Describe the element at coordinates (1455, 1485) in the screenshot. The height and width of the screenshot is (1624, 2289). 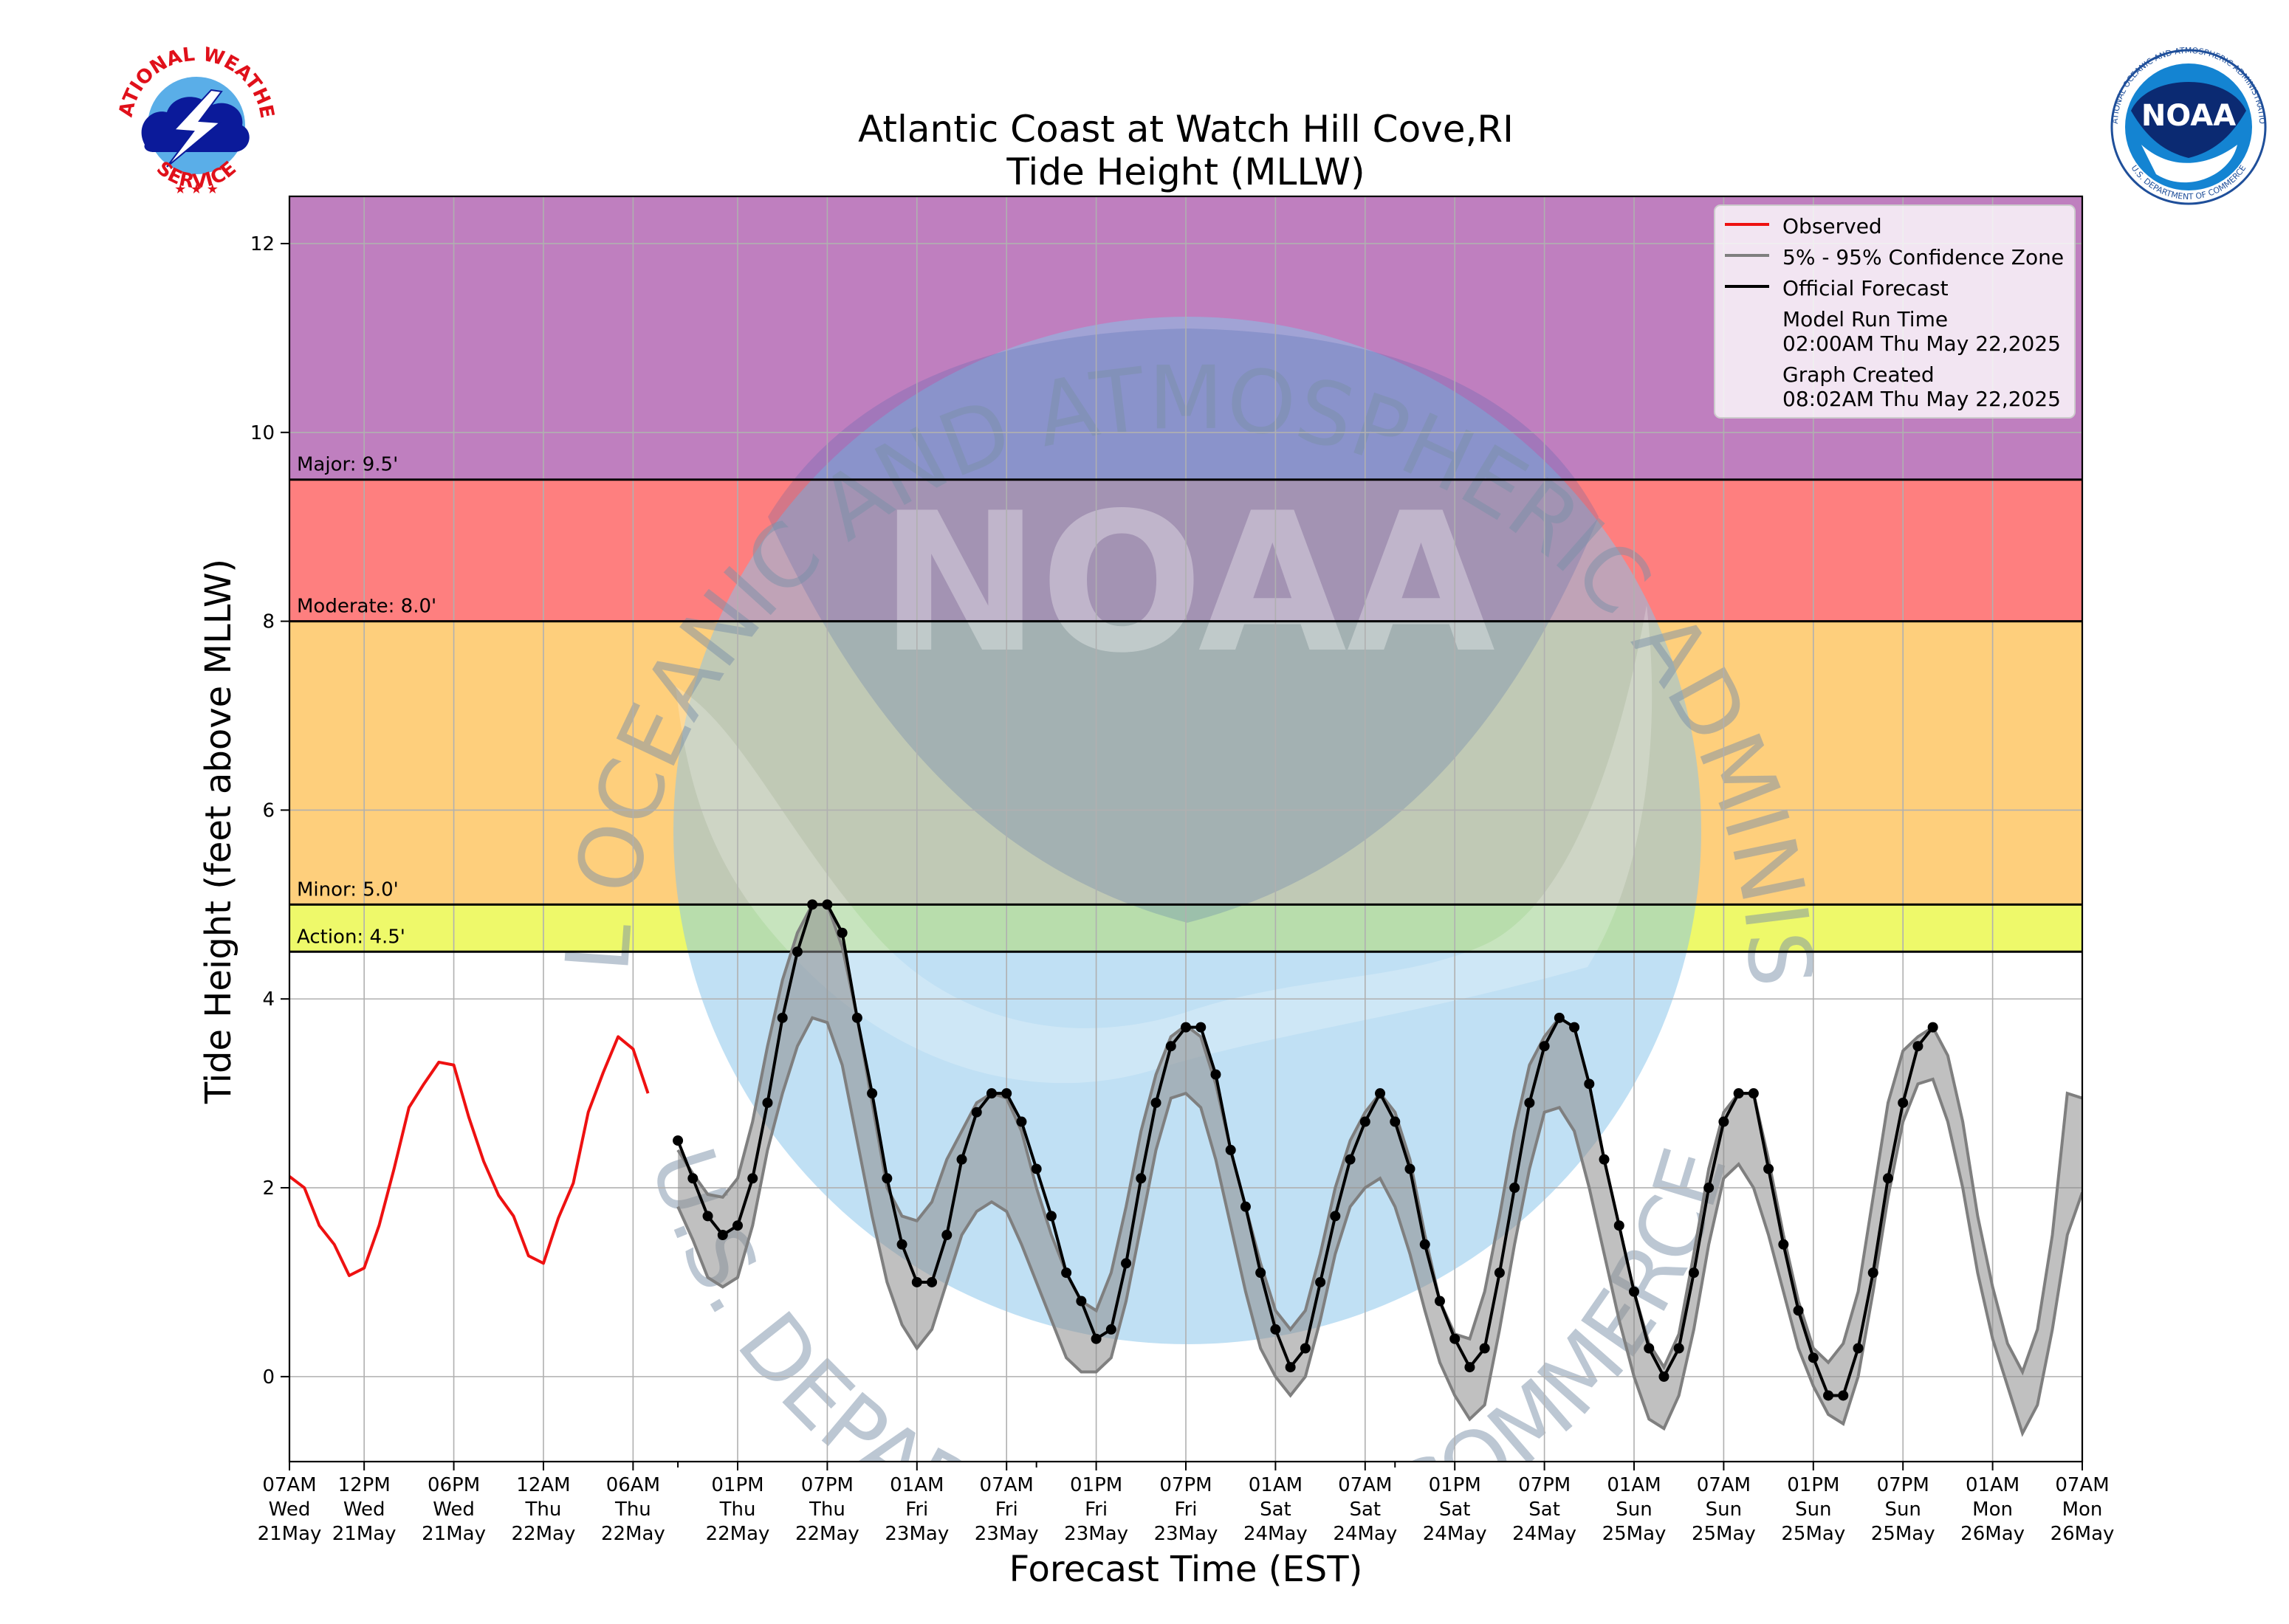
I see `x-tick-label-time: 01PM` at that location.